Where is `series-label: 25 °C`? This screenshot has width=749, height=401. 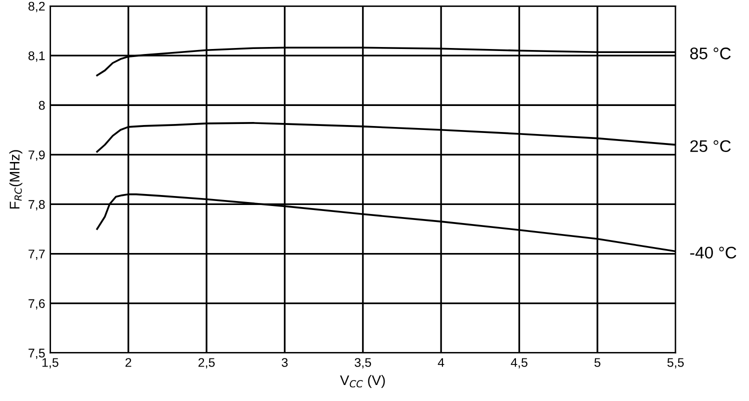 series-label: 25 °C is located at coordinates (710, 146).